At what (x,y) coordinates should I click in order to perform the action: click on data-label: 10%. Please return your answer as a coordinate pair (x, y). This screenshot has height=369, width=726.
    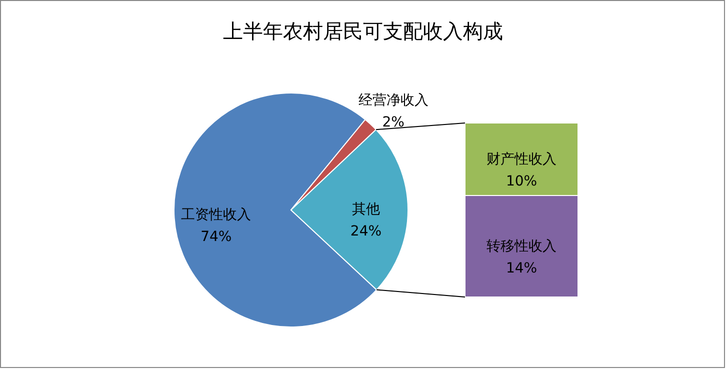
    Looking at the image, I should click on (522, 181).